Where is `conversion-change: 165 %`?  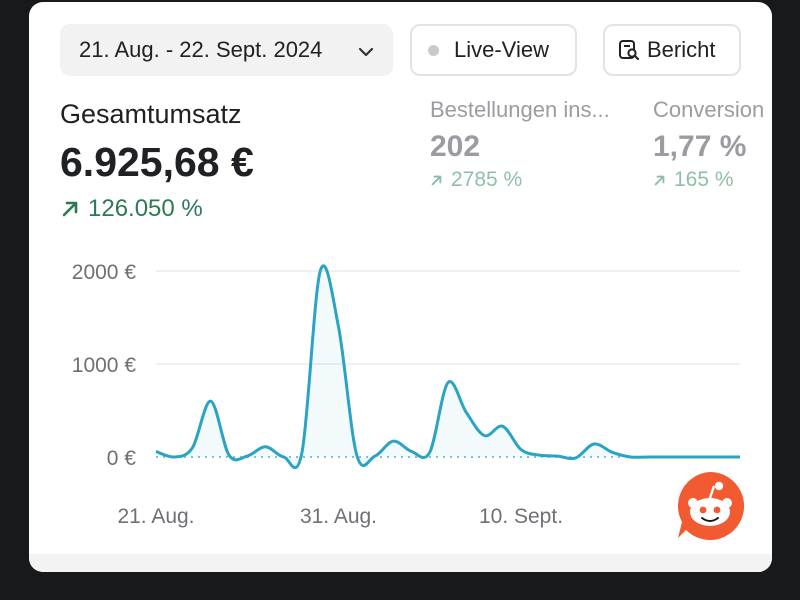
conversion-change: 165 % is located at coordinates (712, 180).